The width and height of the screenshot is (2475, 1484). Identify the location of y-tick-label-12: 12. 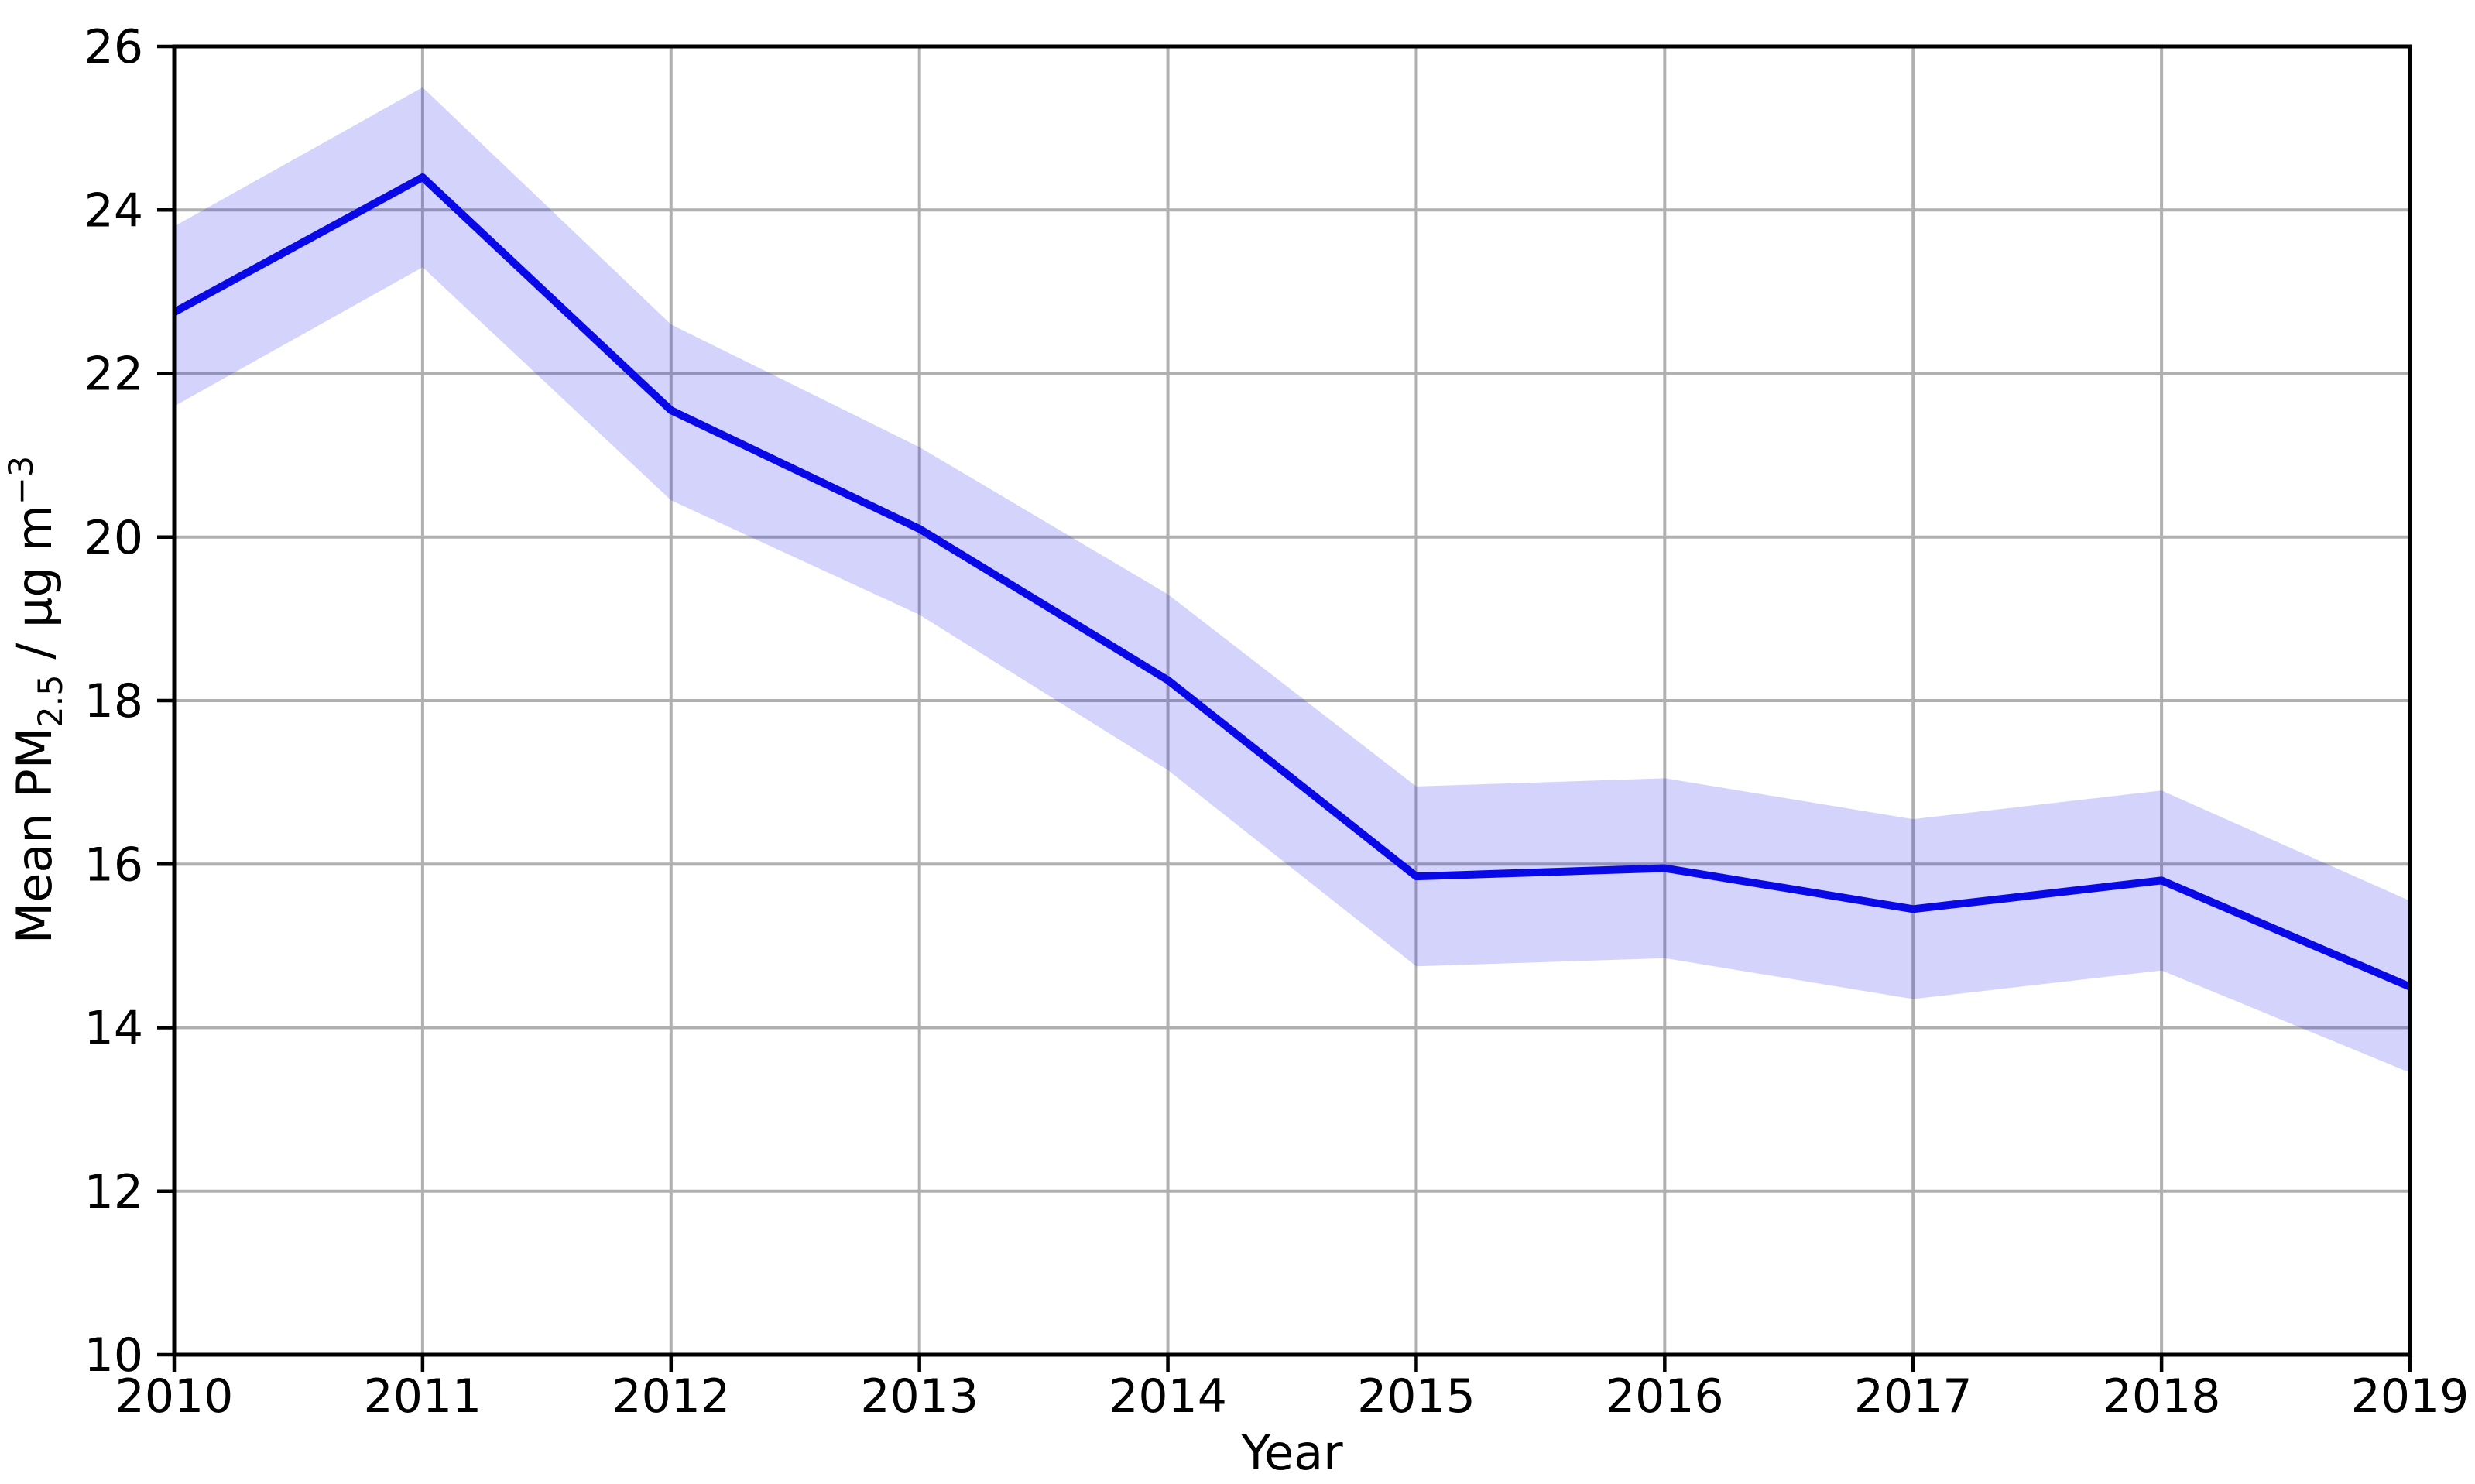
(113, 1192).